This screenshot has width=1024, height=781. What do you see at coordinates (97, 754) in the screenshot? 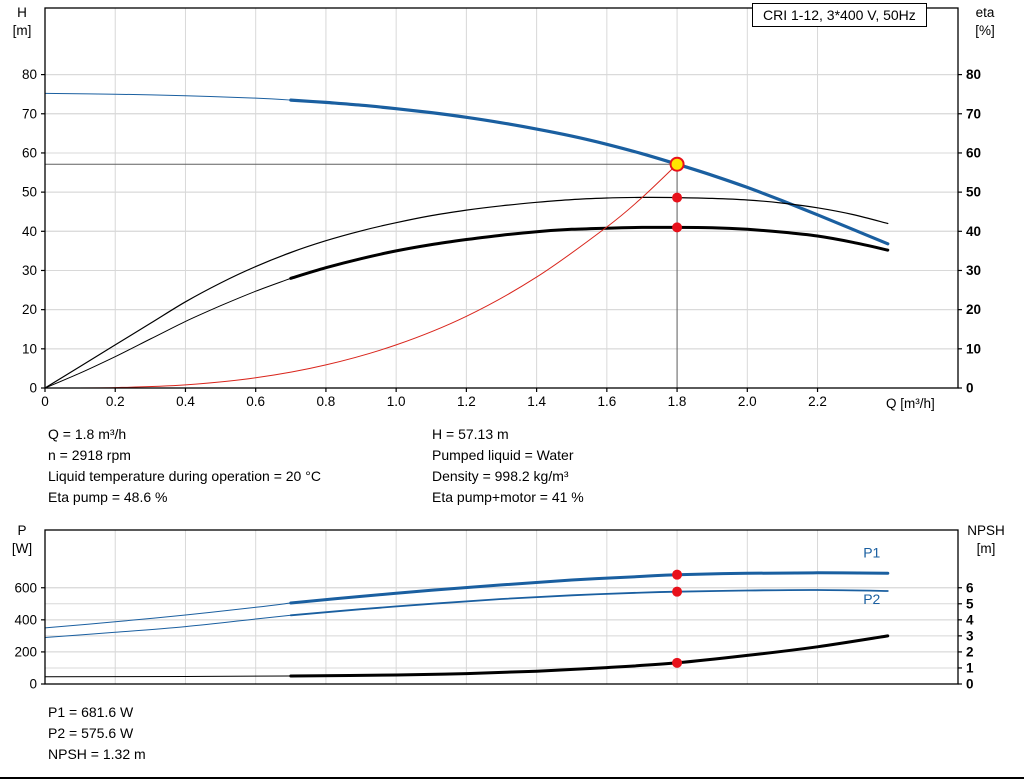
I see `result-npsh: NPSH = 1.32 m` at bounding box center [97, 754].